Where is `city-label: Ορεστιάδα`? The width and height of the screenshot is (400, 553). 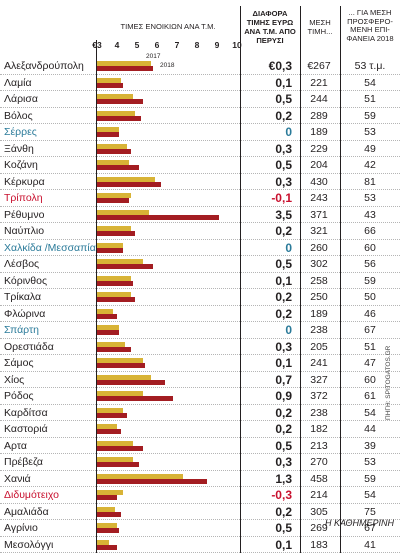
city-label: Ορεστιάδα is located at coordinates (29, 347).